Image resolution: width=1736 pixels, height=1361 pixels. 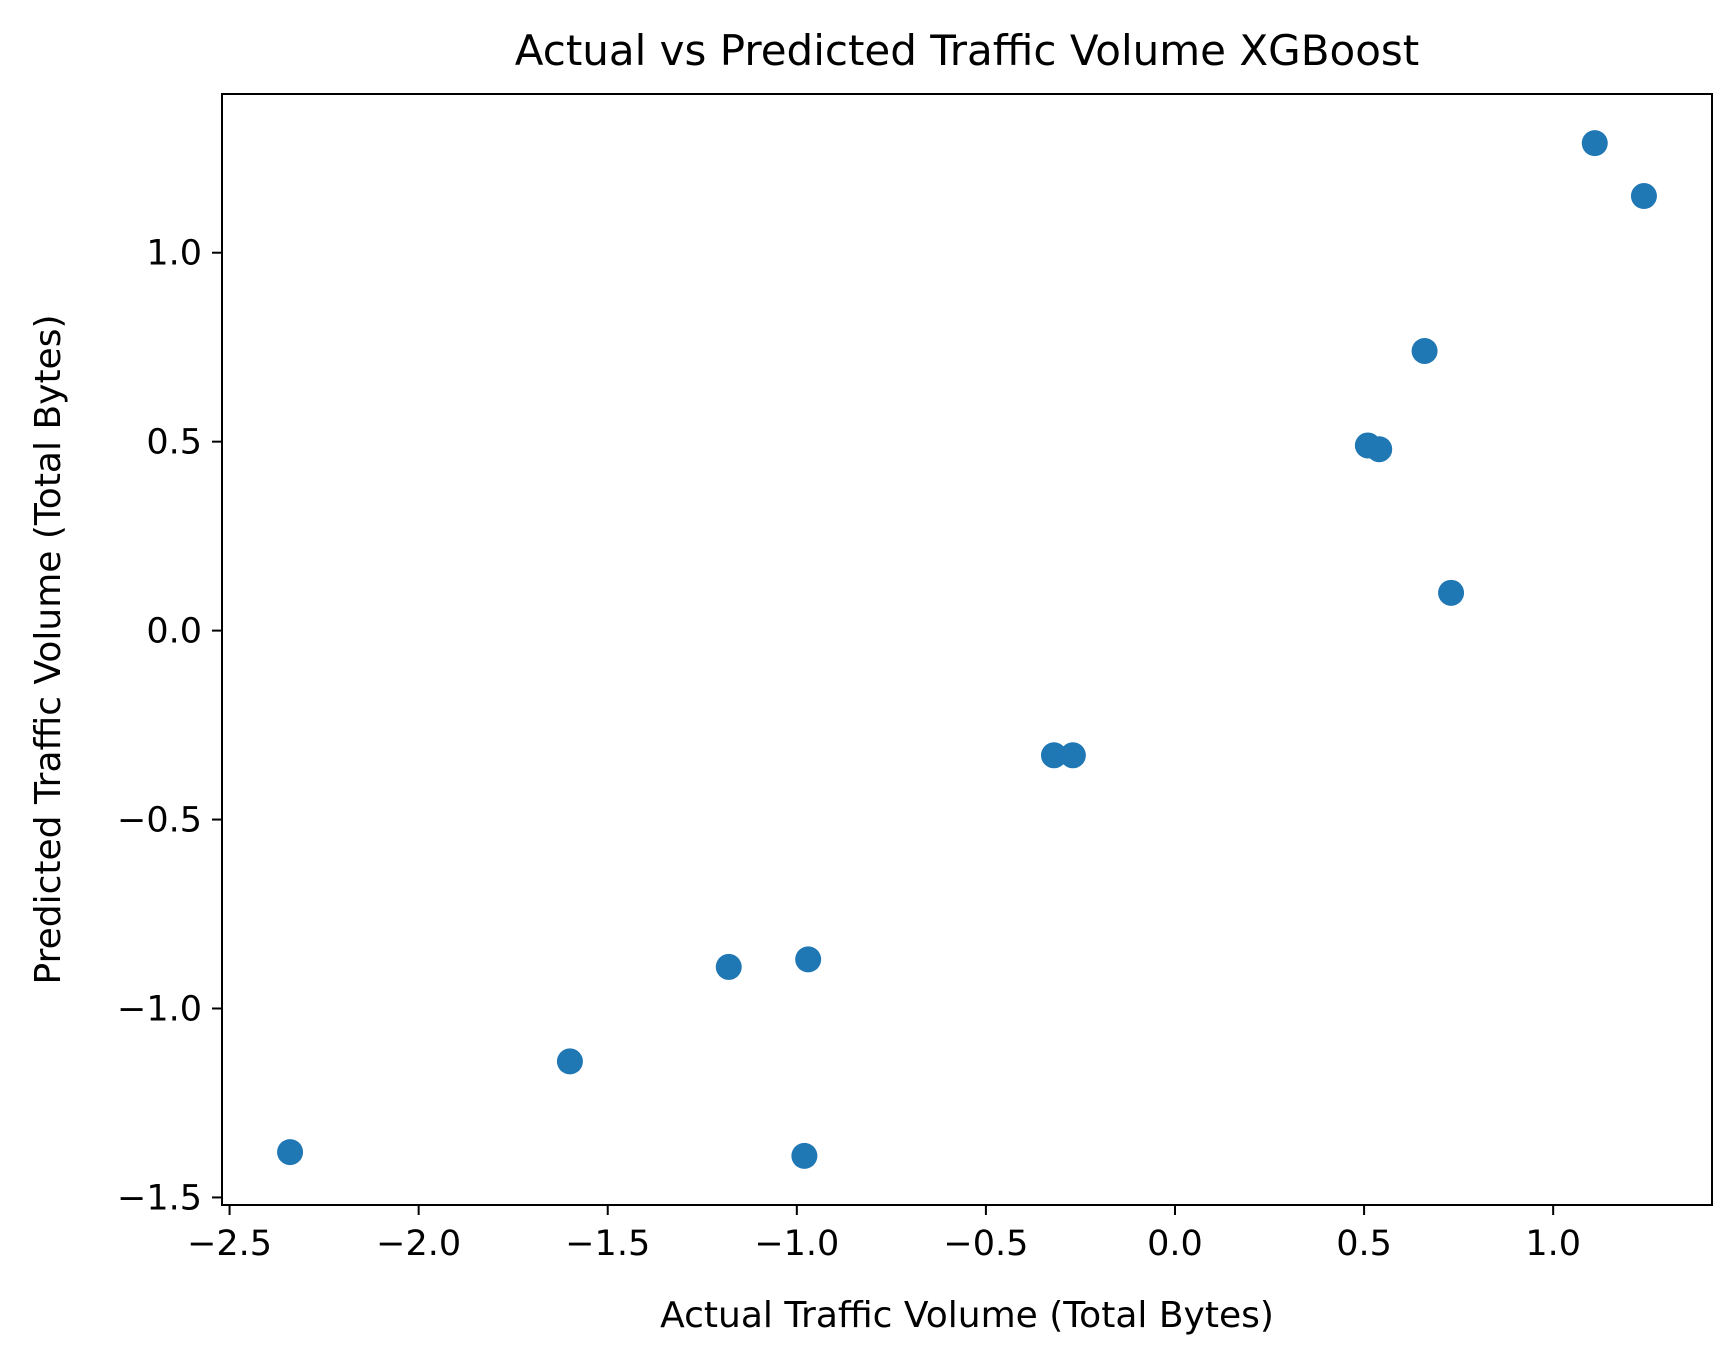 I want to click on x-axis-ticks: −2.5 −2.0 −1.5 −1.0 −0.5 0.0 0.5 1.0, so click(x=884, y=1234).